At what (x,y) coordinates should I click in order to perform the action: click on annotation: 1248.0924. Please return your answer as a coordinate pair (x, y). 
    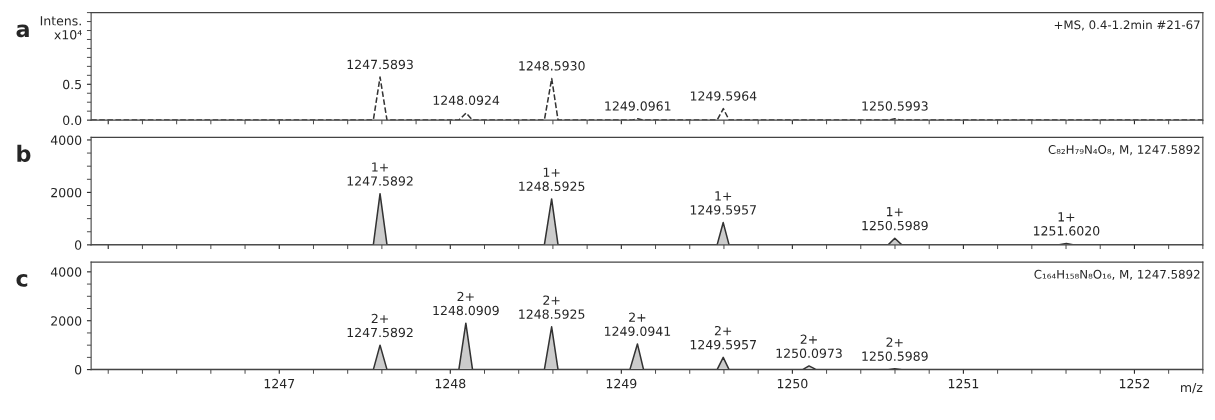
    Looking at the image, I should click on (466, 100).